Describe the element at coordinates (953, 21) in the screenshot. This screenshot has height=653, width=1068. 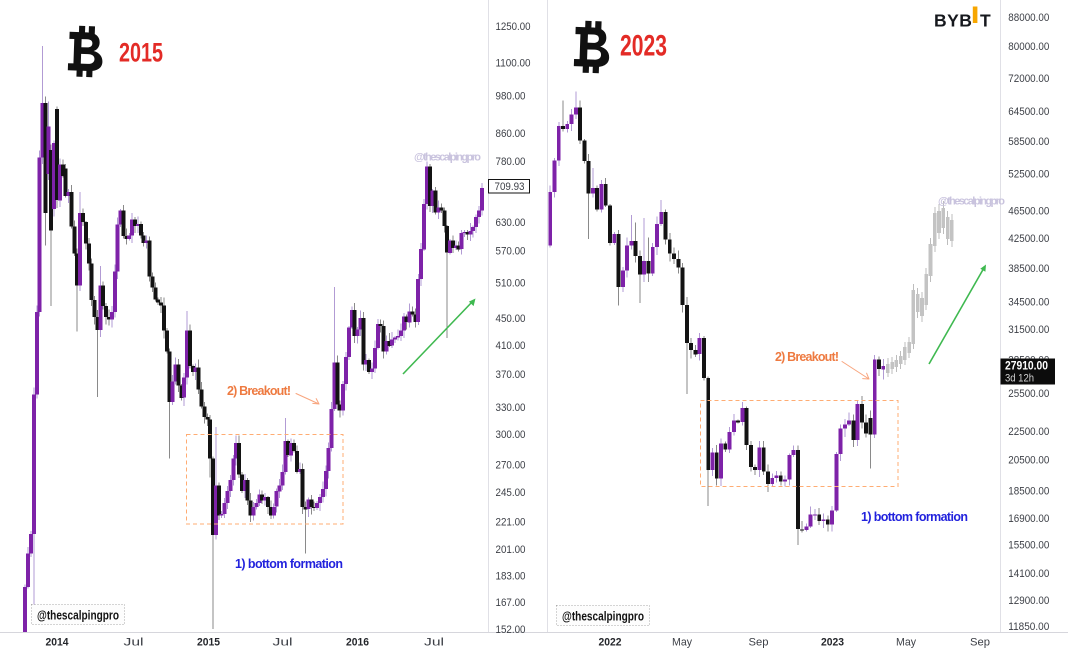
I see `svg-text: BYB` at that location.